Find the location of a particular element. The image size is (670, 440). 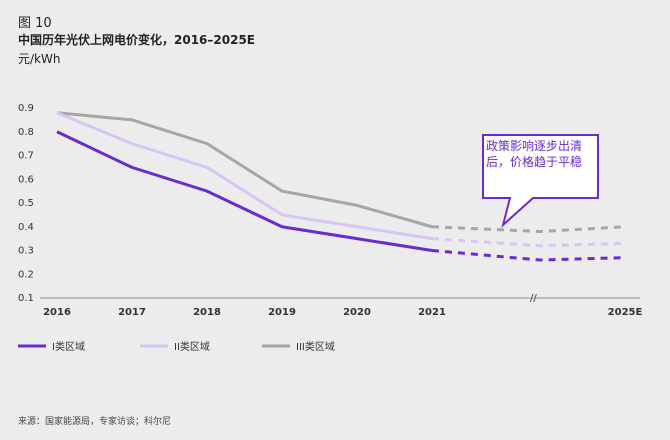

annotation: 政策影响逐步出清后，价格趋于平稳 is located at coordinates (534, 154).